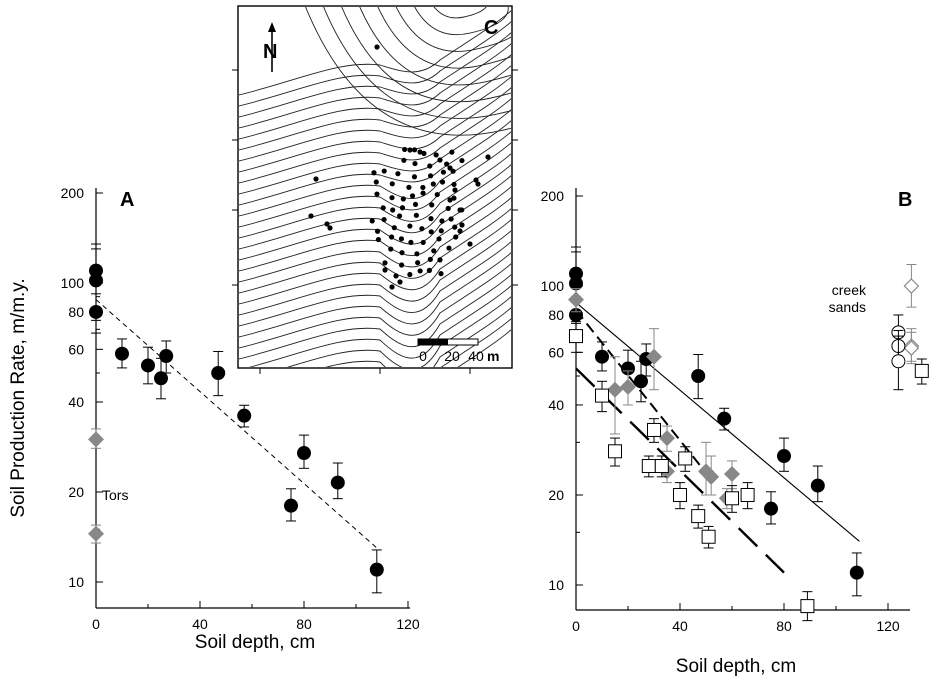 The image size is (940, 681). I want to click on x-tick-label: 0, so click(576, 626).